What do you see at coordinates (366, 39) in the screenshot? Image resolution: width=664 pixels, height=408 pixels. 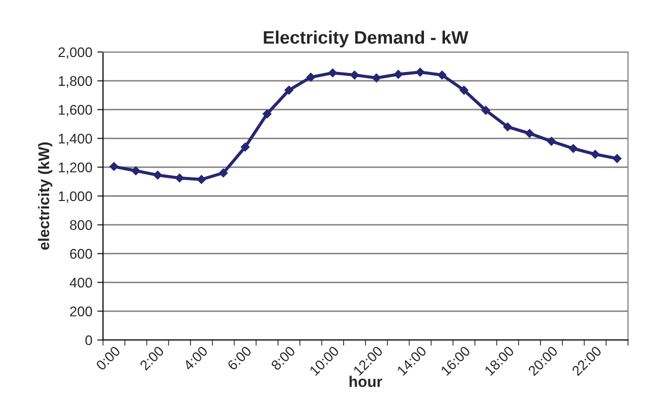 I see `chart-title: Electricity Demand - kW` at bounding box center [366, 39].